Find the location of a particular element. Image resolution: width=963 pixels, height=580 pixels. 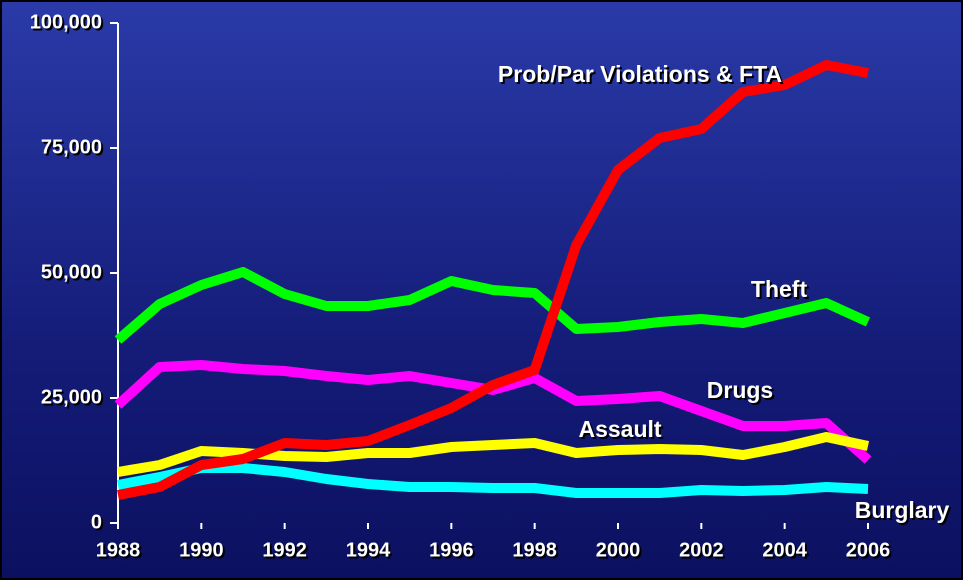

series-label: Burglary is located at coordinates (902, 510).